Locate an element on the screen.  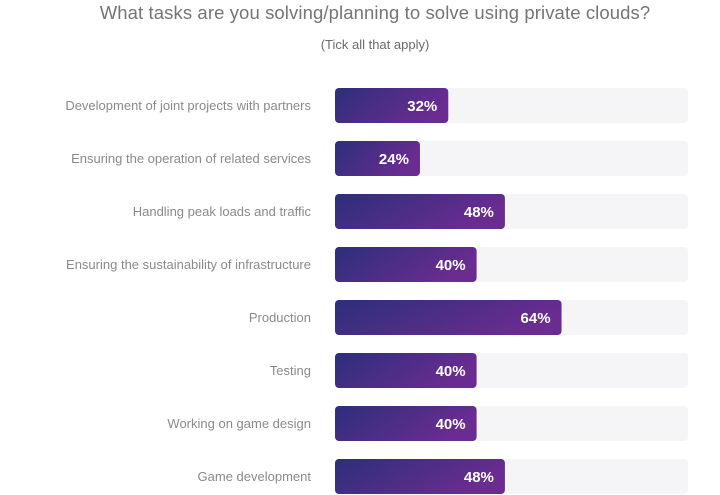
category-label-handling-peak-loads-and-traffic: Handling peak loads and traffic is located at coordinates (222, 211).